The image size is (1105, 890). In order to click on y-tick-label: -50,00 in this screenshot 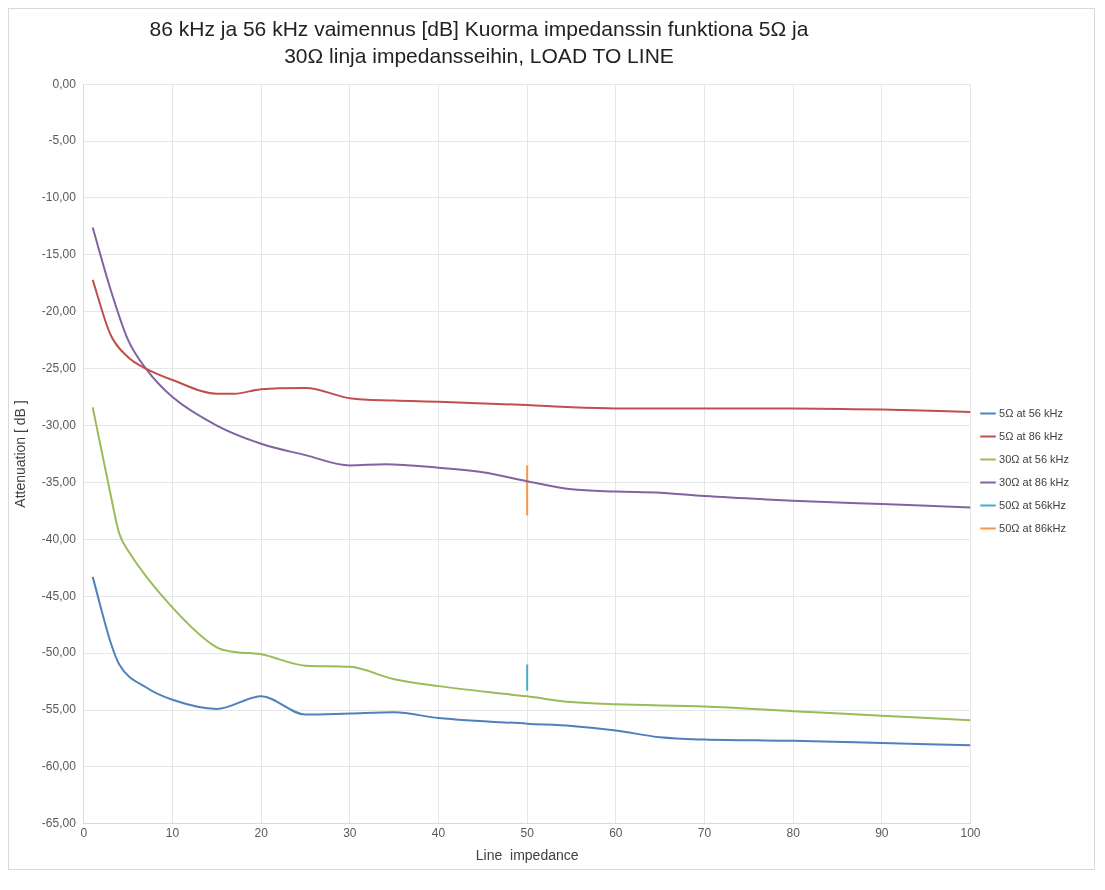, I will do `click(59, 652)`.